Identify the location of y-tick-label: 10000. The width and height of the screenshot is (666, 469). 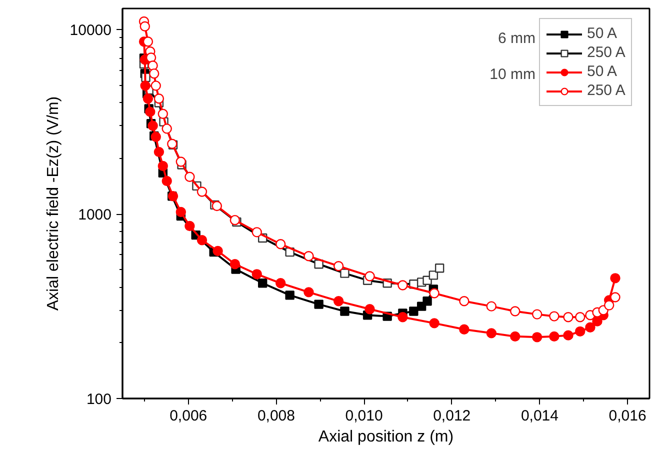
(91, 31).